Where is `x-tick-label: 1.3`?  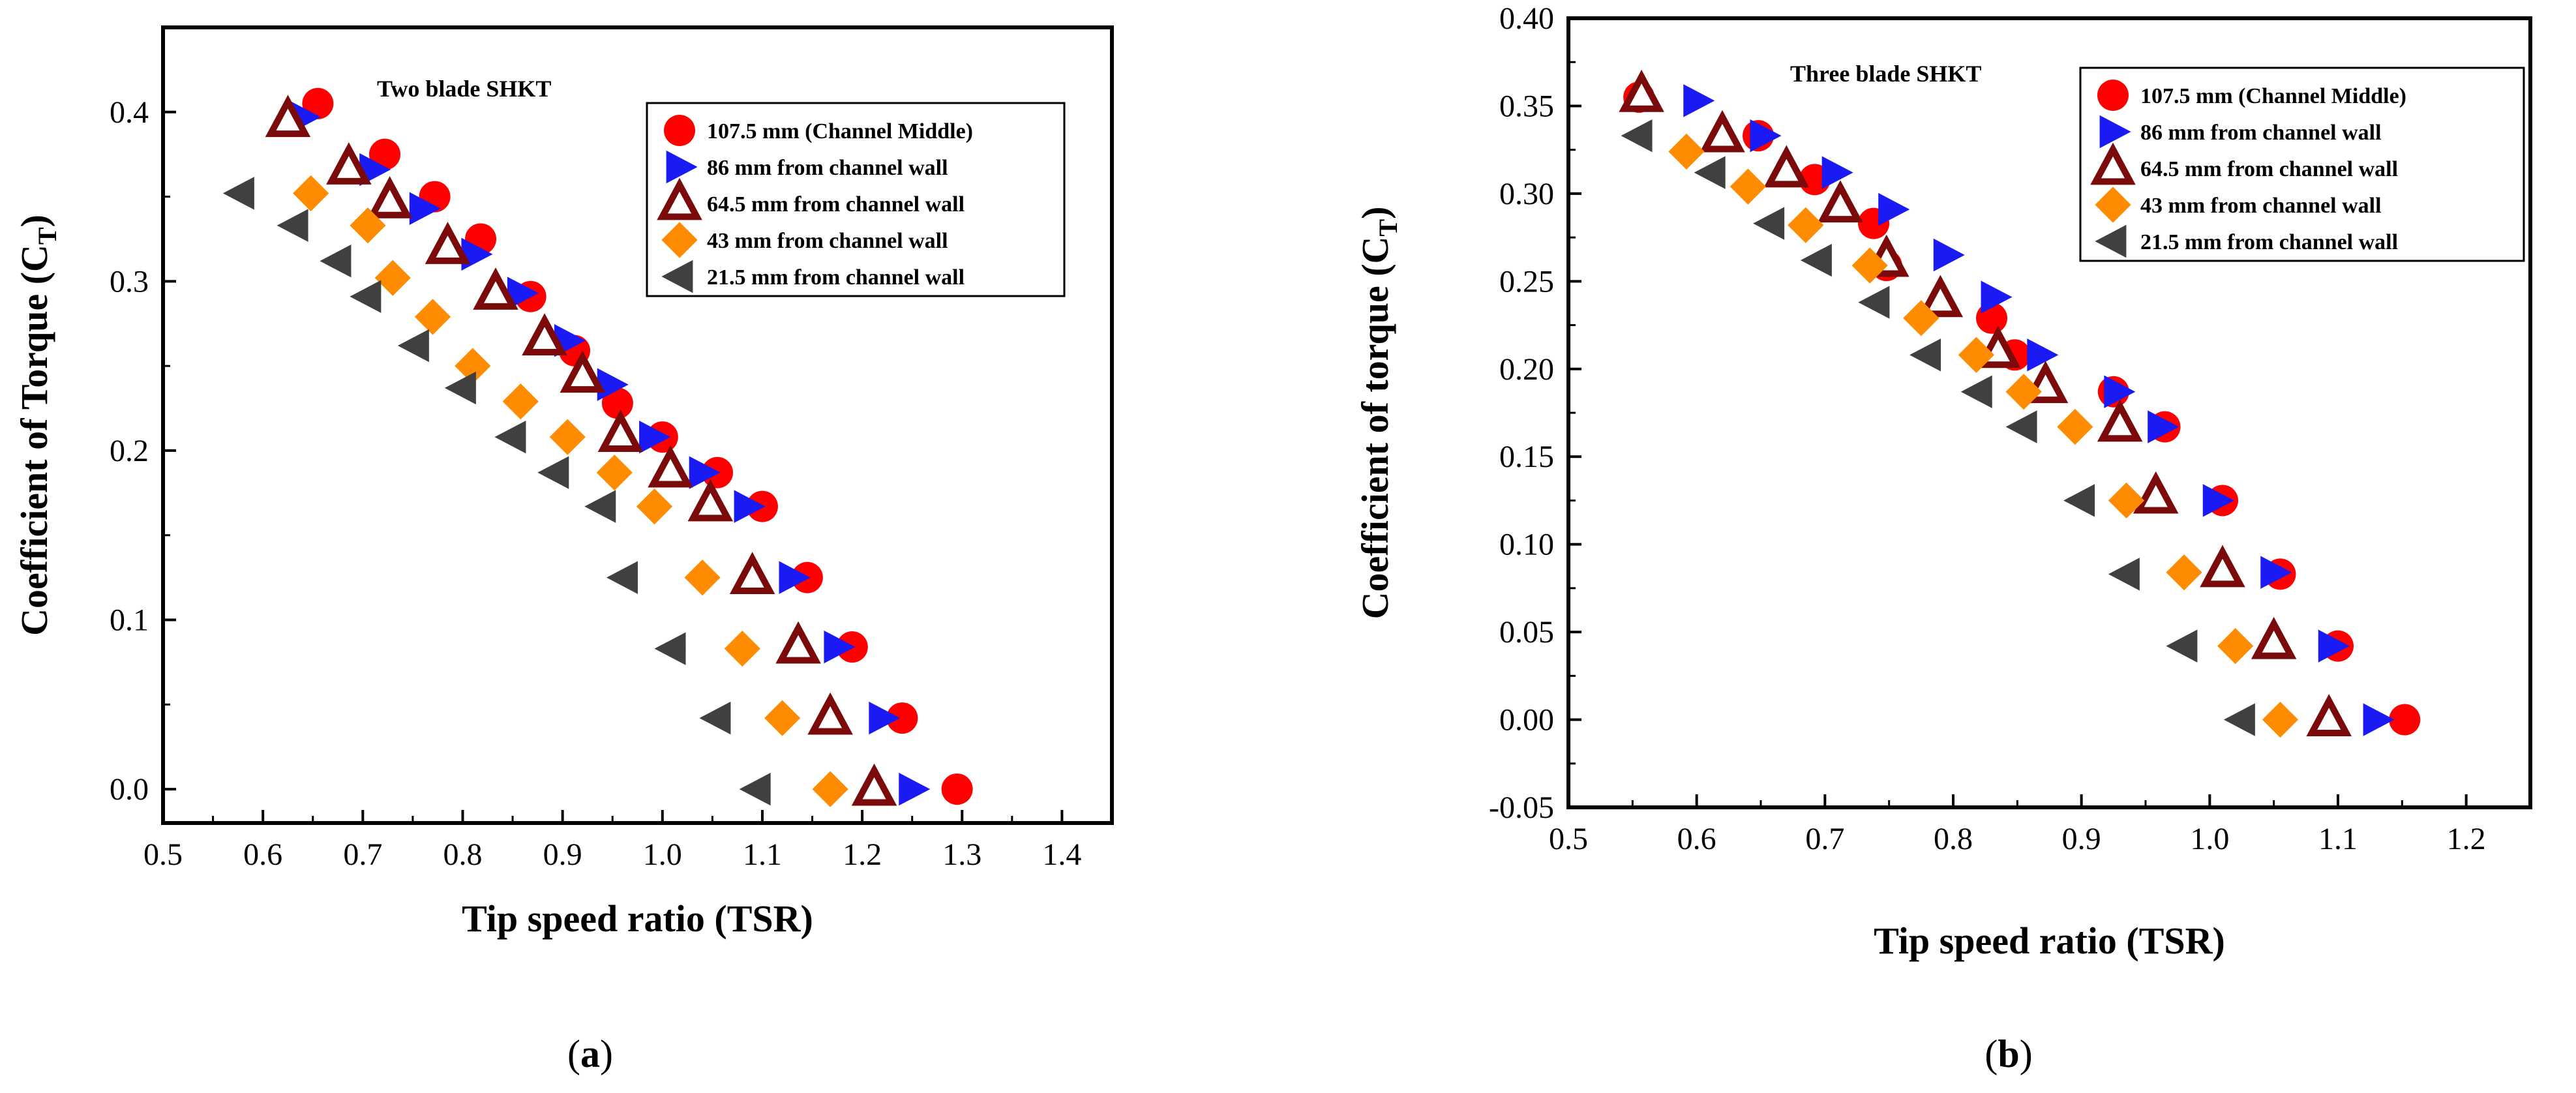 x-tick-label: 1.3 is located at coordinates (961, 854).